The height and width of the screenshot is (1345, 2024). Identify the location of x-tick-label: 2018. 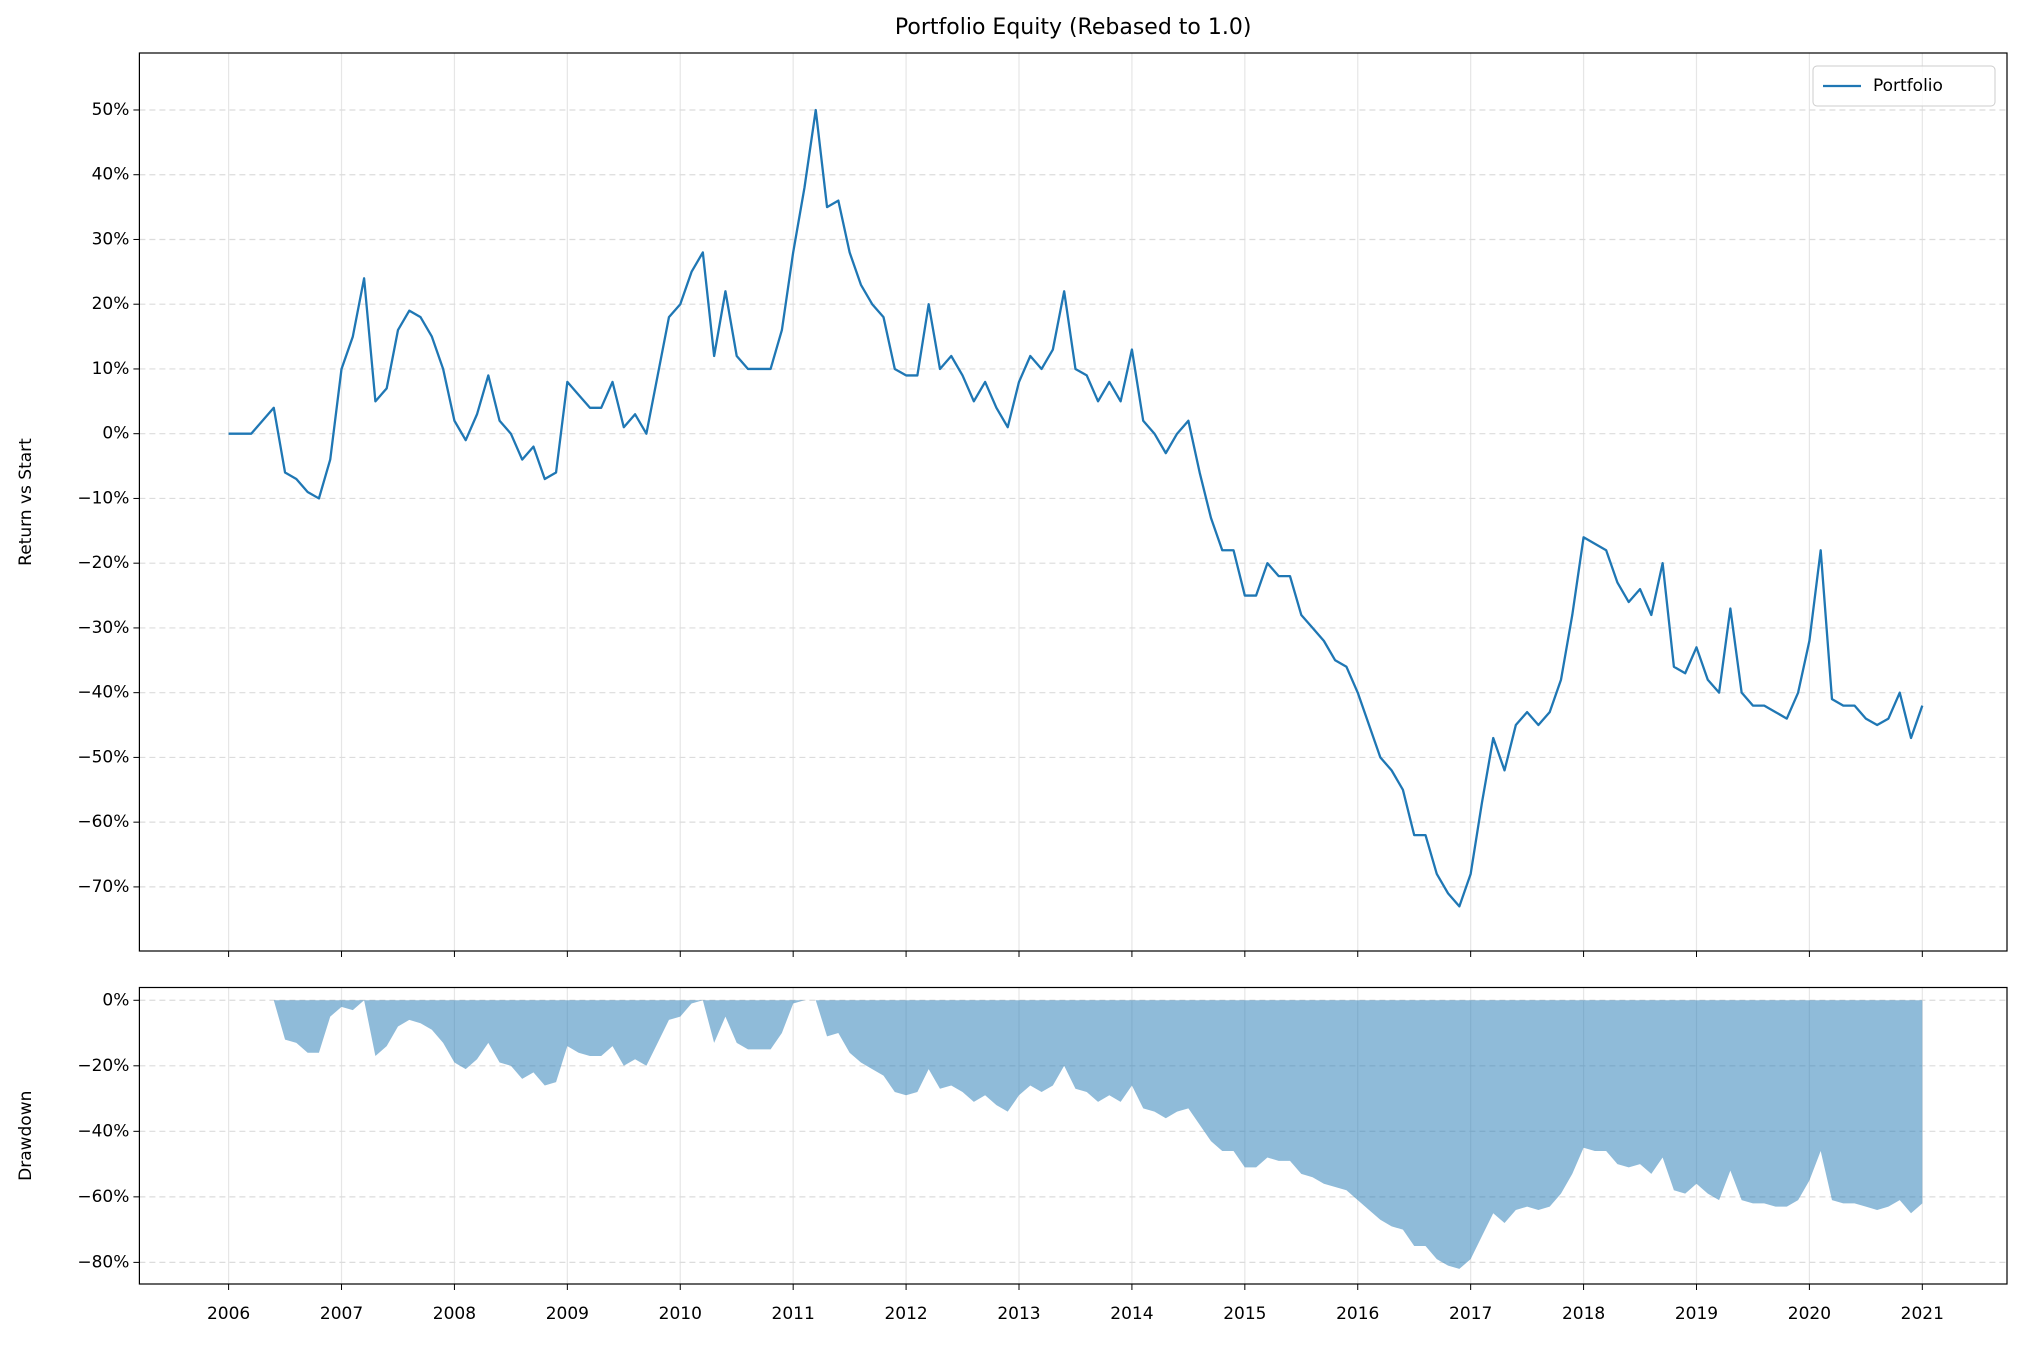
(1583, 1314).